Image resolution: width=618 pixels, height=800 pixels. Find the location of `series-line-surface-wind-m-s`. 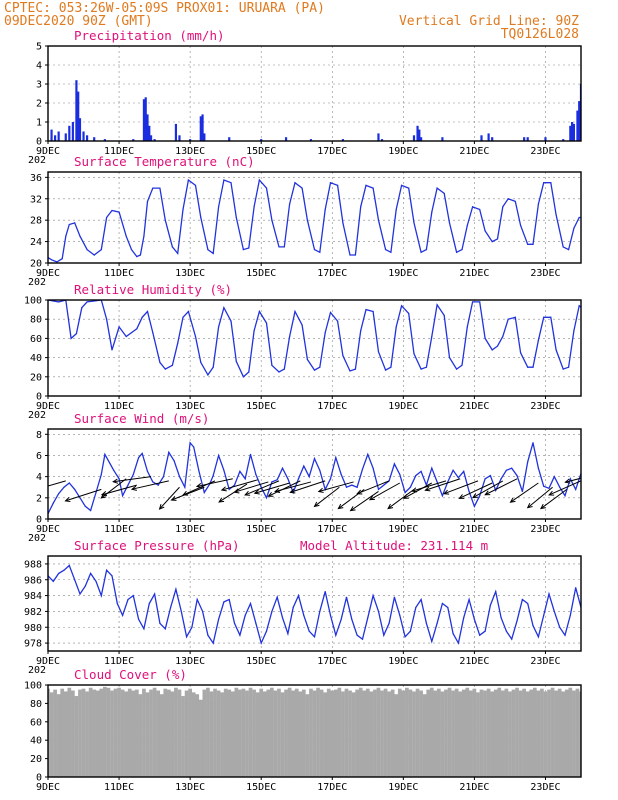

series-line-surface-wind-m-s is located at coordinates (314, 477).